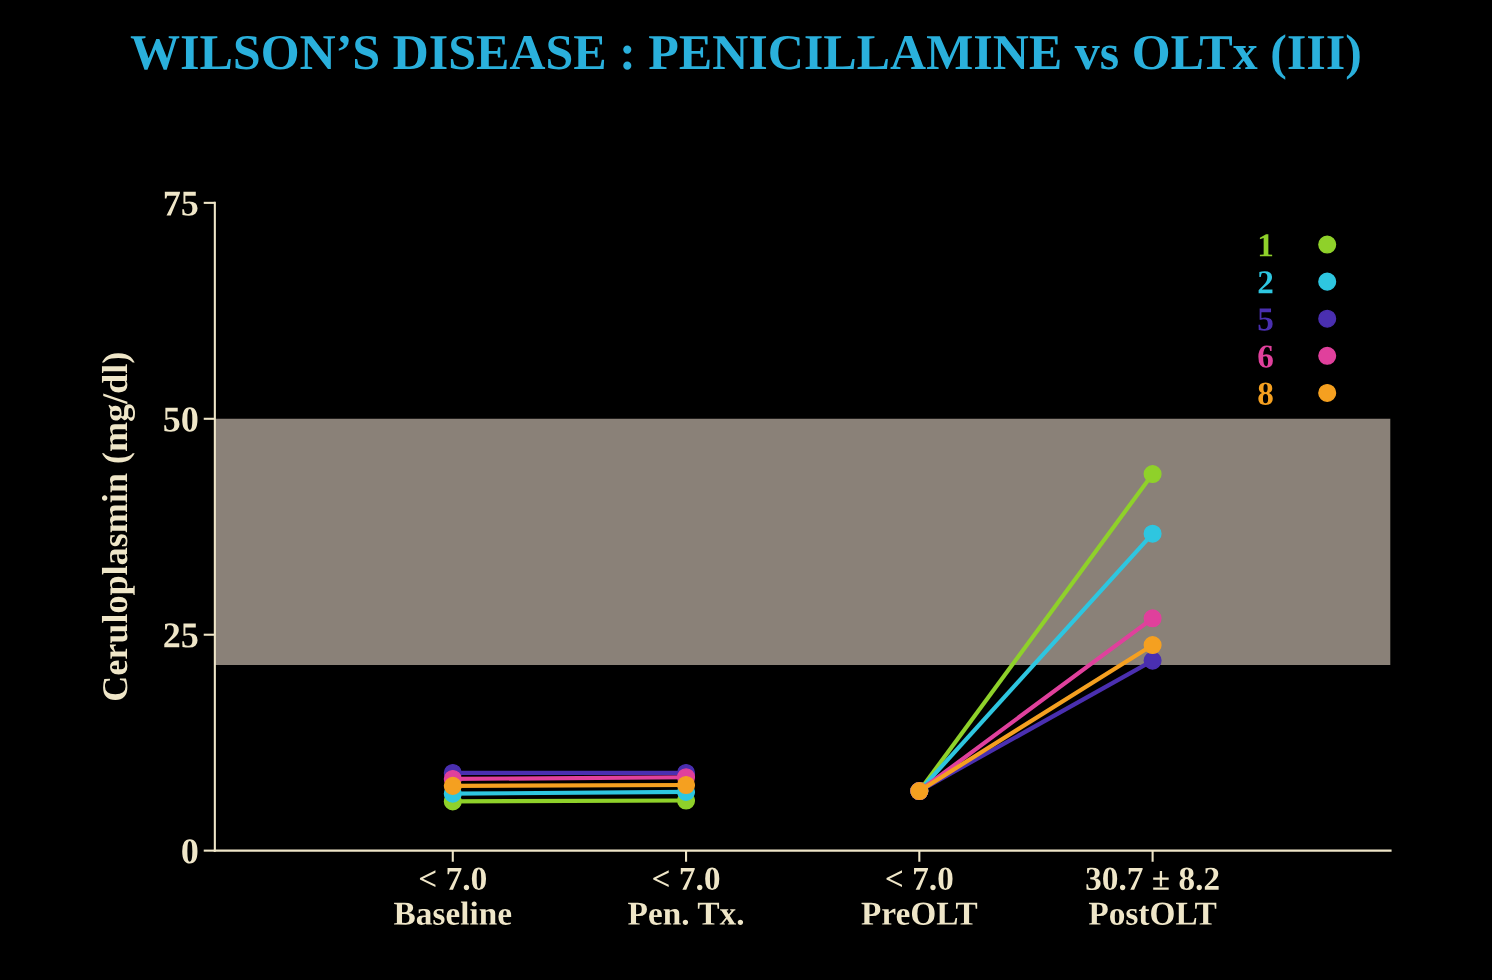 This screenshot has width=1492, height=980. What do you see at coordinates (1265, 282) in the screenshot?
I see `legend-label: 2` at bounding box center [1265, 282].